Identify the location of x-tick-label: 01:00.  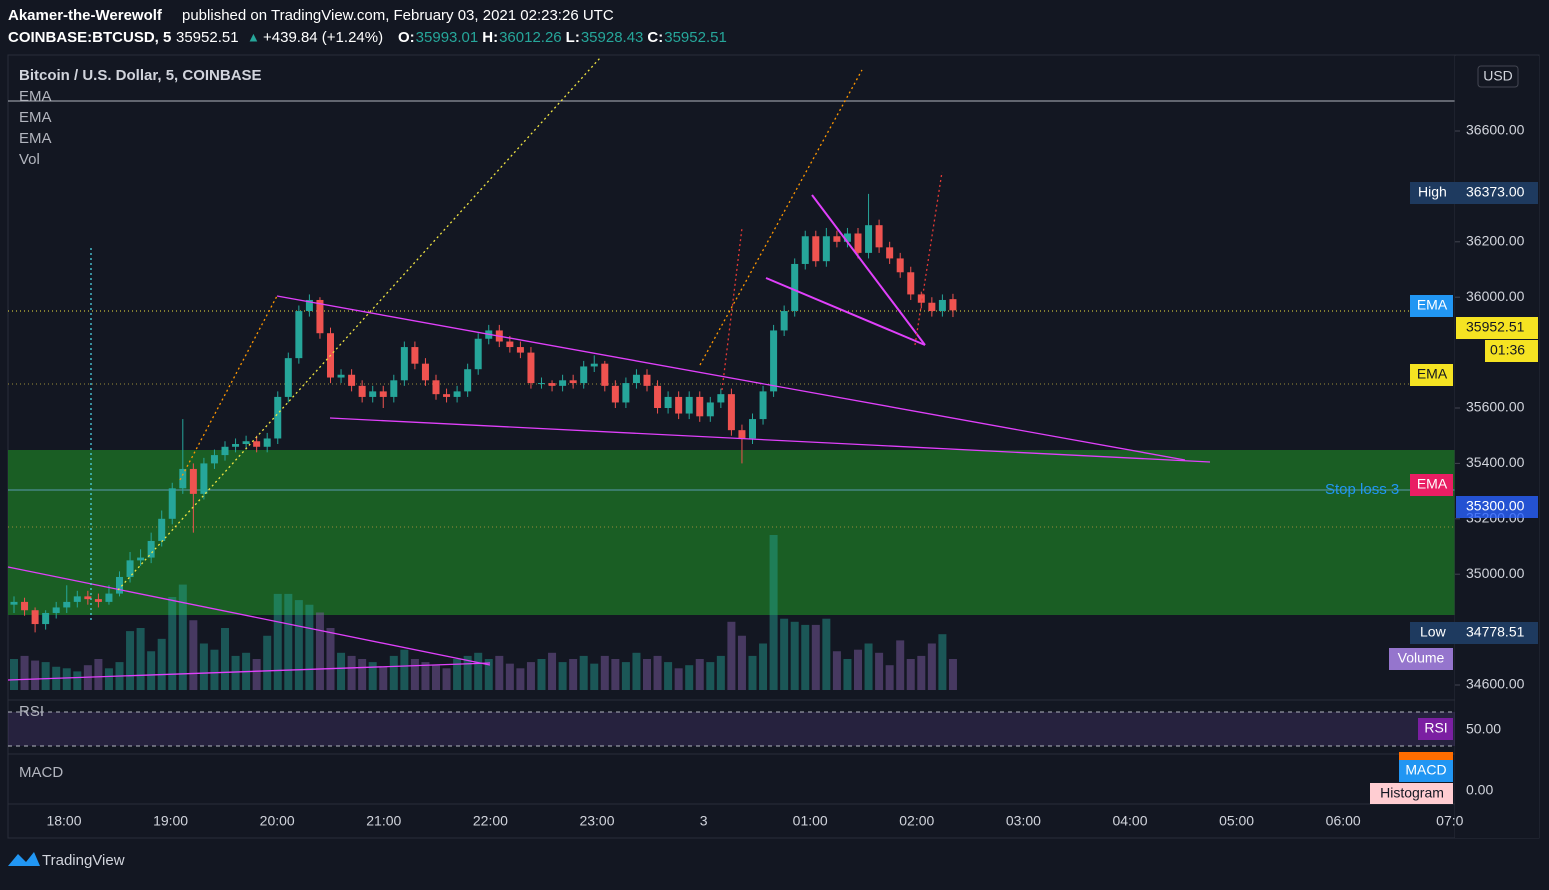
(810, 821).